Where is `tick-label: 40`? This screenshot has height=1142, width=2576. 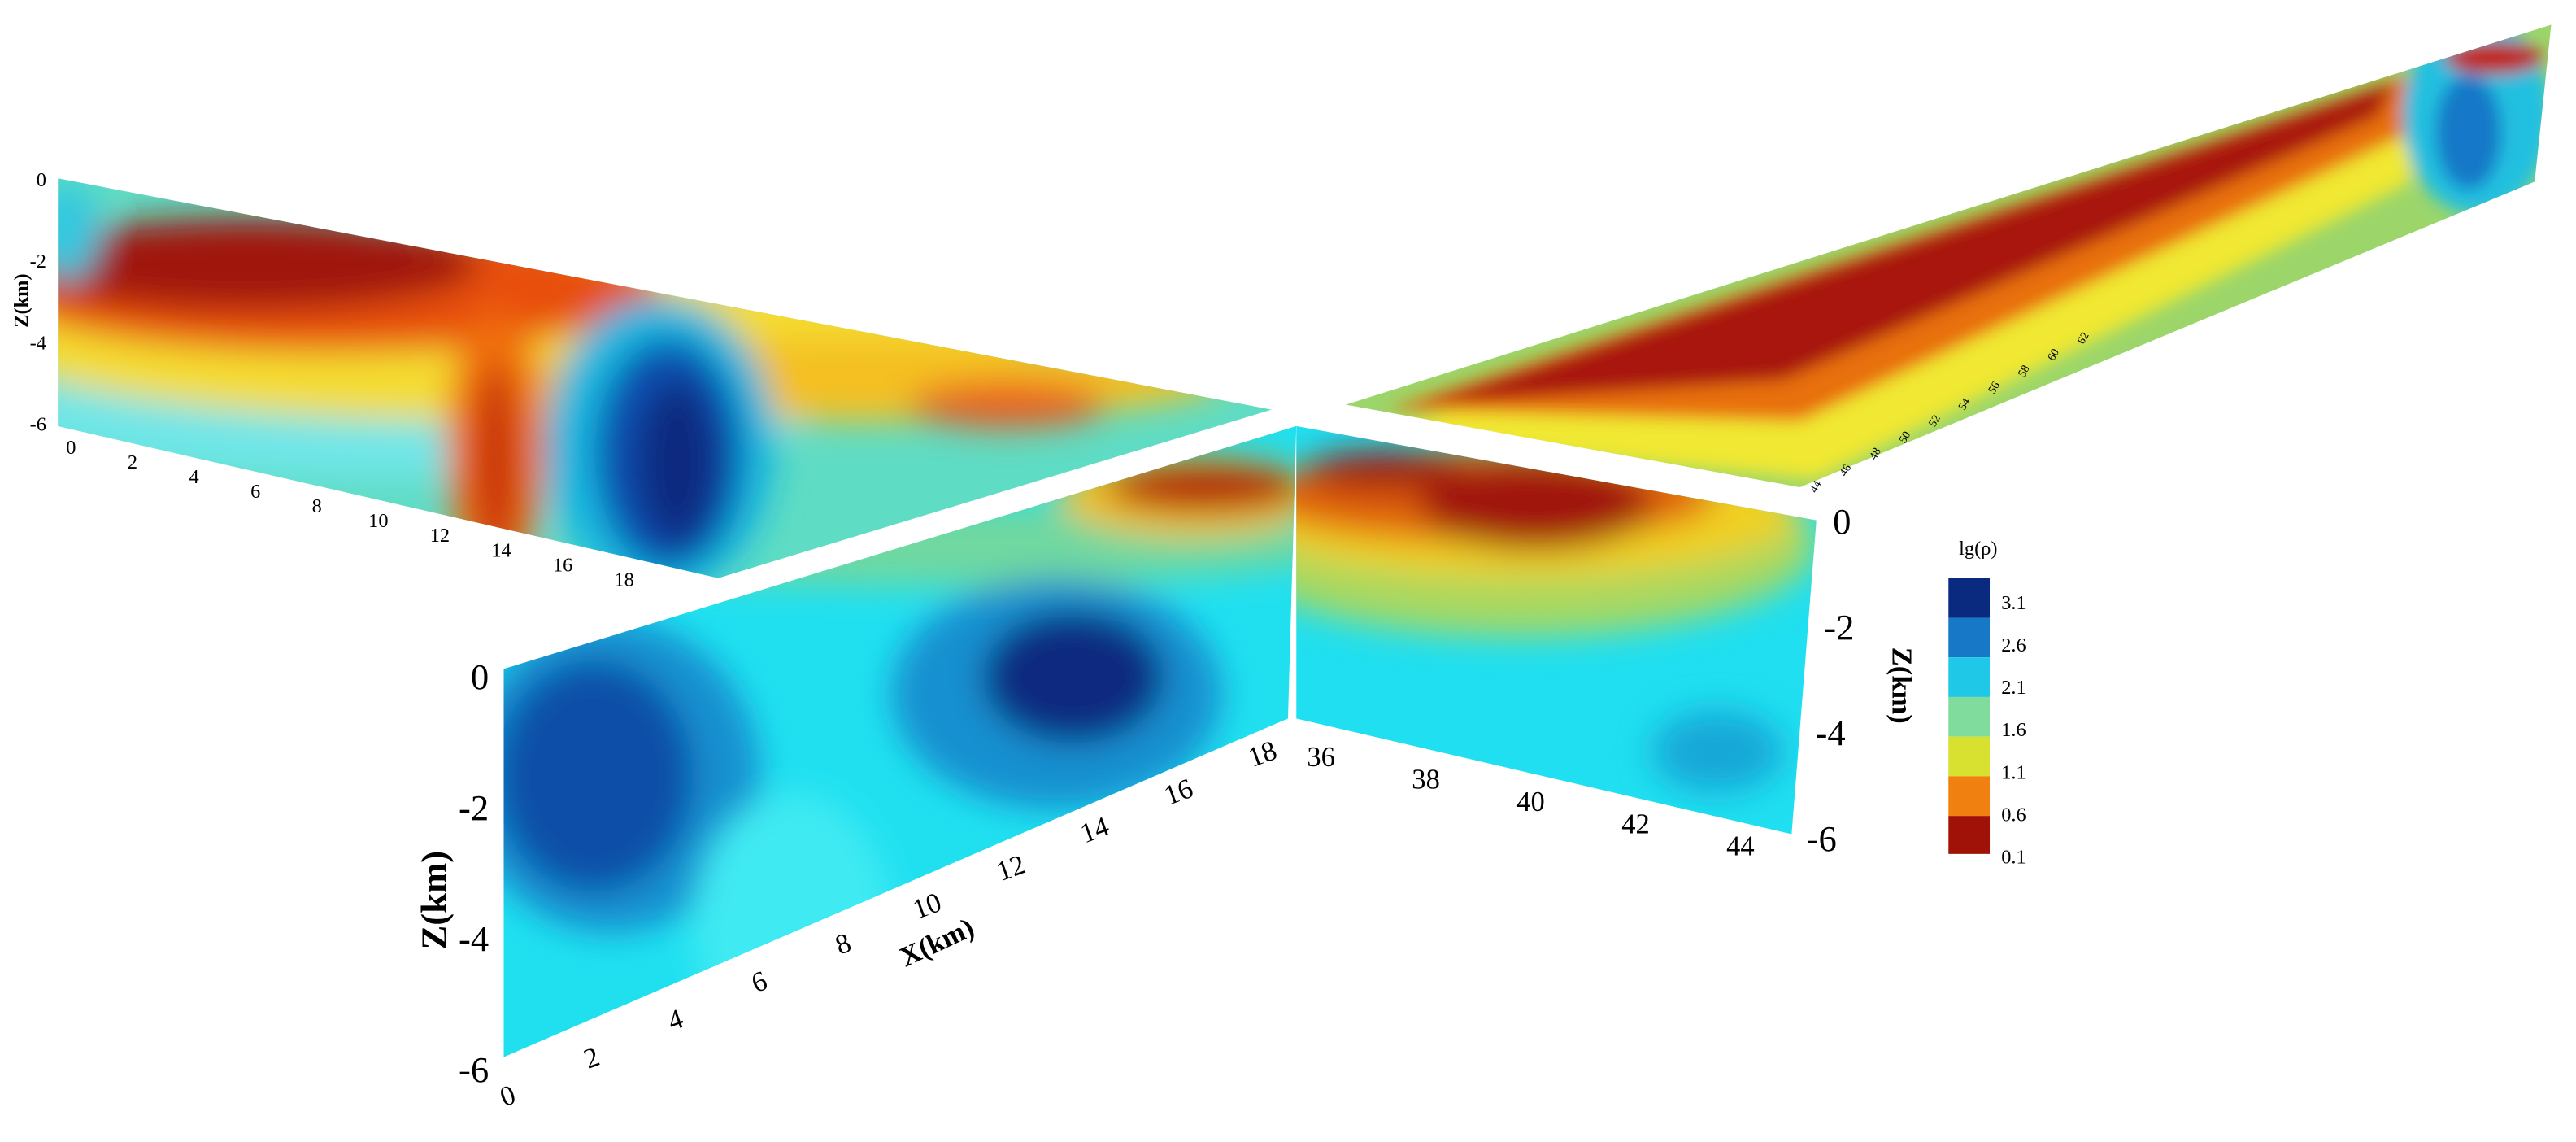 tick-label: 40 is located at coordinates (1530, 802).